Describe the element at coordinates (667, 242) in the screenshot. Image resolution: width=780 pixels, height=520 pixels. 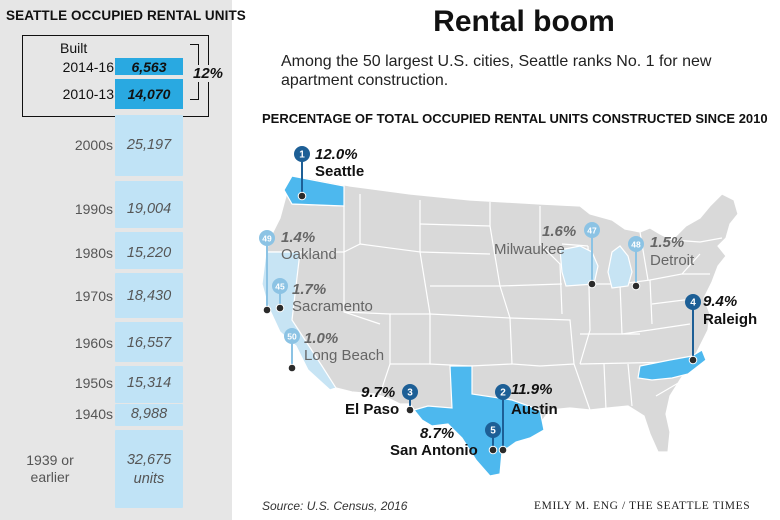
I see `pct-detroit: 1.5%` at that location.